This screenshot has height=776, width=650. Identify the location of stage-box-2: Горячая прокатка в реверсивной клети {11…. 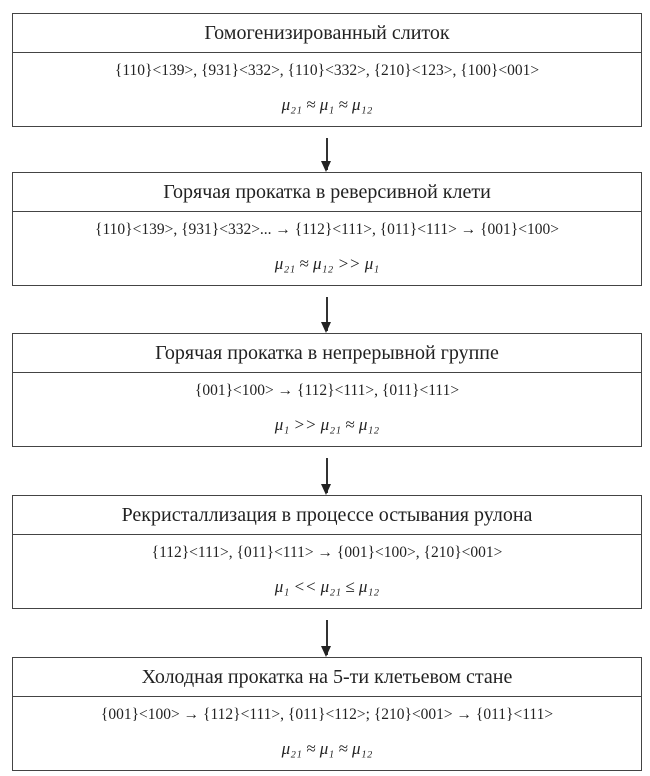
(327, 229).